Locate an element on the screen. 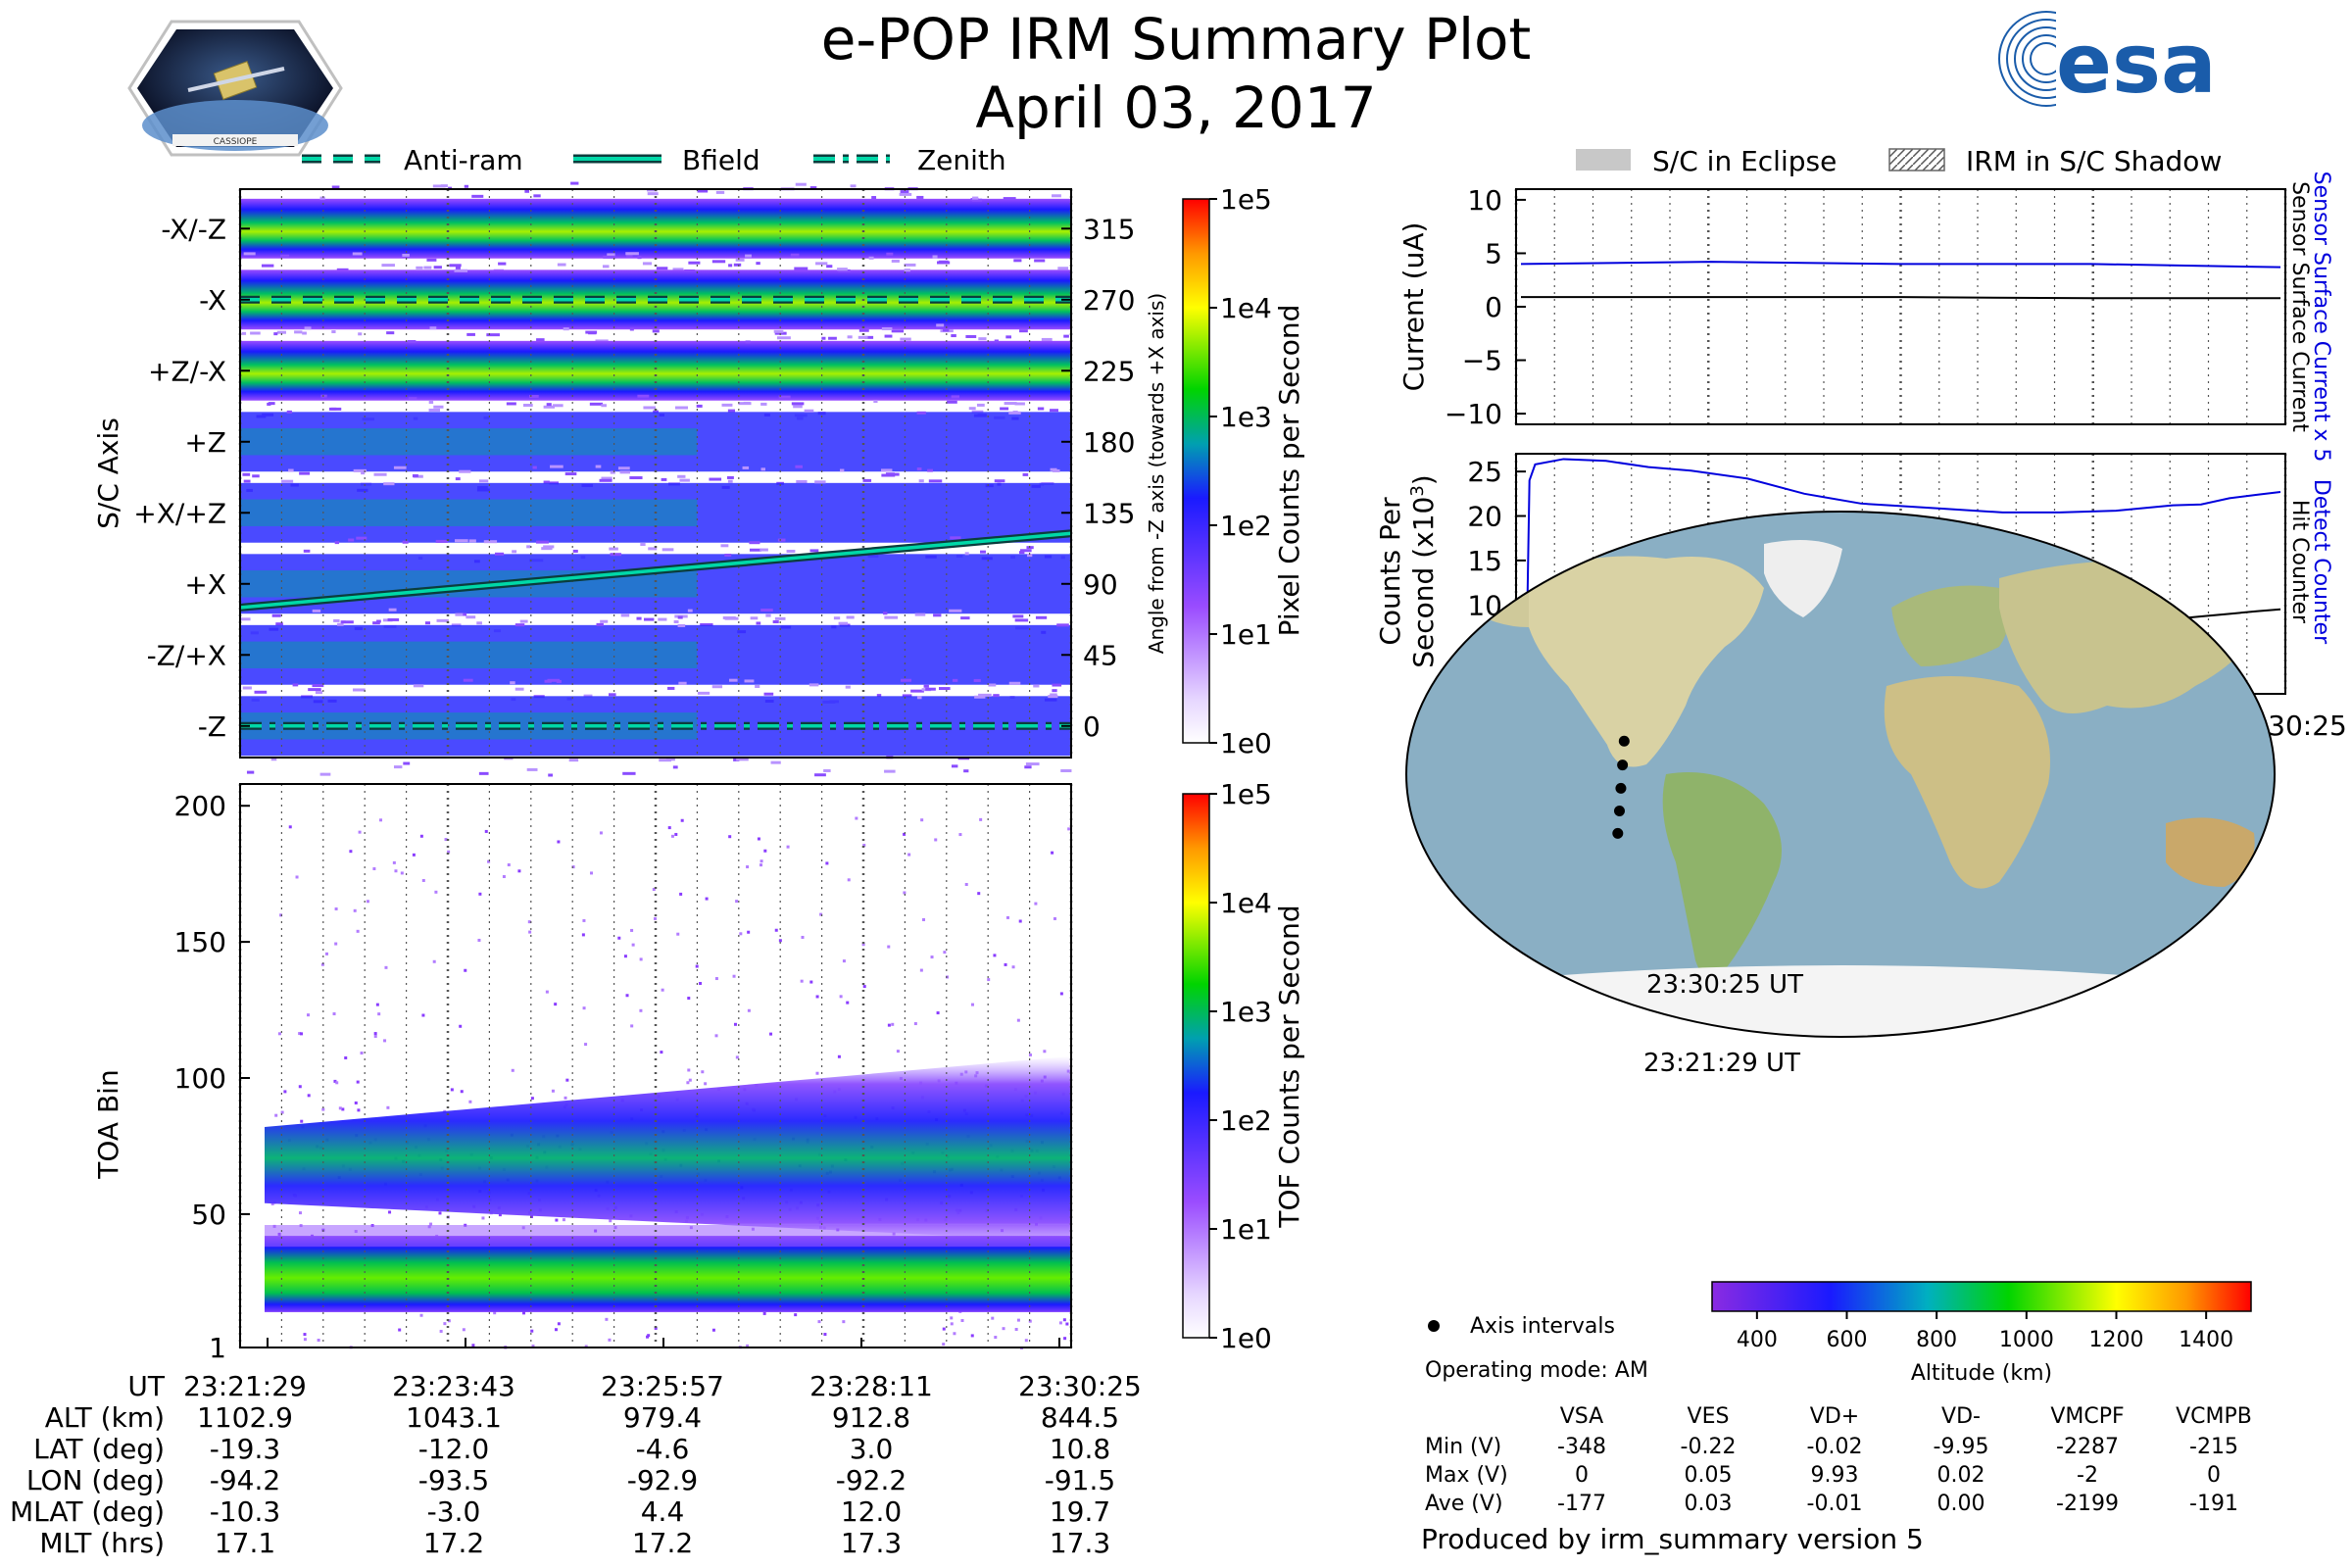 Image resolution: width=2352 pixels, height=1568 pixels. current-ytick-label: 10 is located at coordinates (1484, 200).